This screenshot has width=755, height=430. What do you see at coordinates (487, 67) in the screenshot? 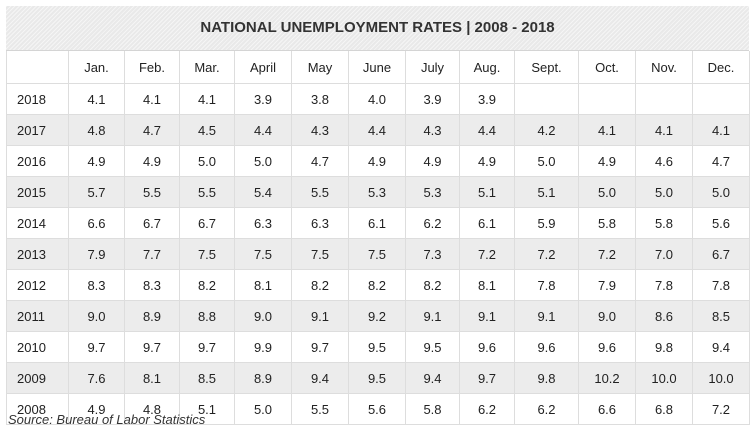
I see `column-header: Aug.` at bounding box center [487, 67].